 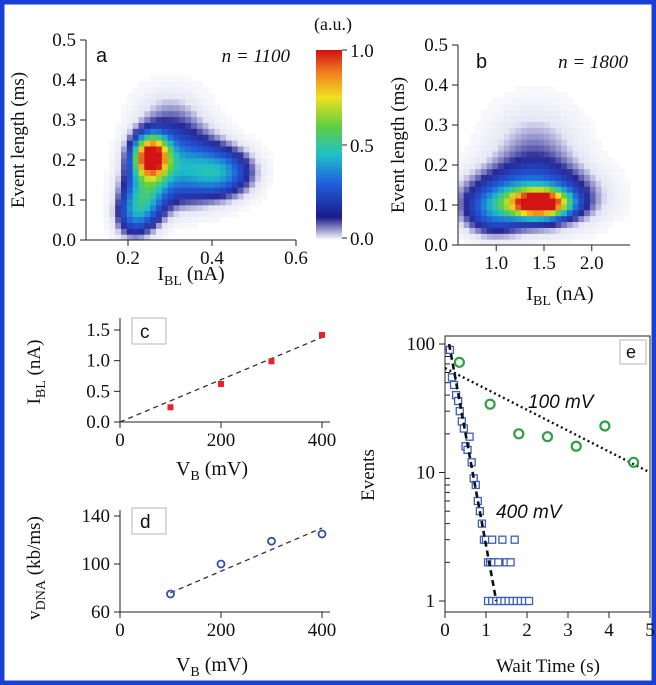 What do you see at coordinates (530, 512) in the screenshot?
I see `series-label-400mV: 400 mV` at bounding box center [530, 512].